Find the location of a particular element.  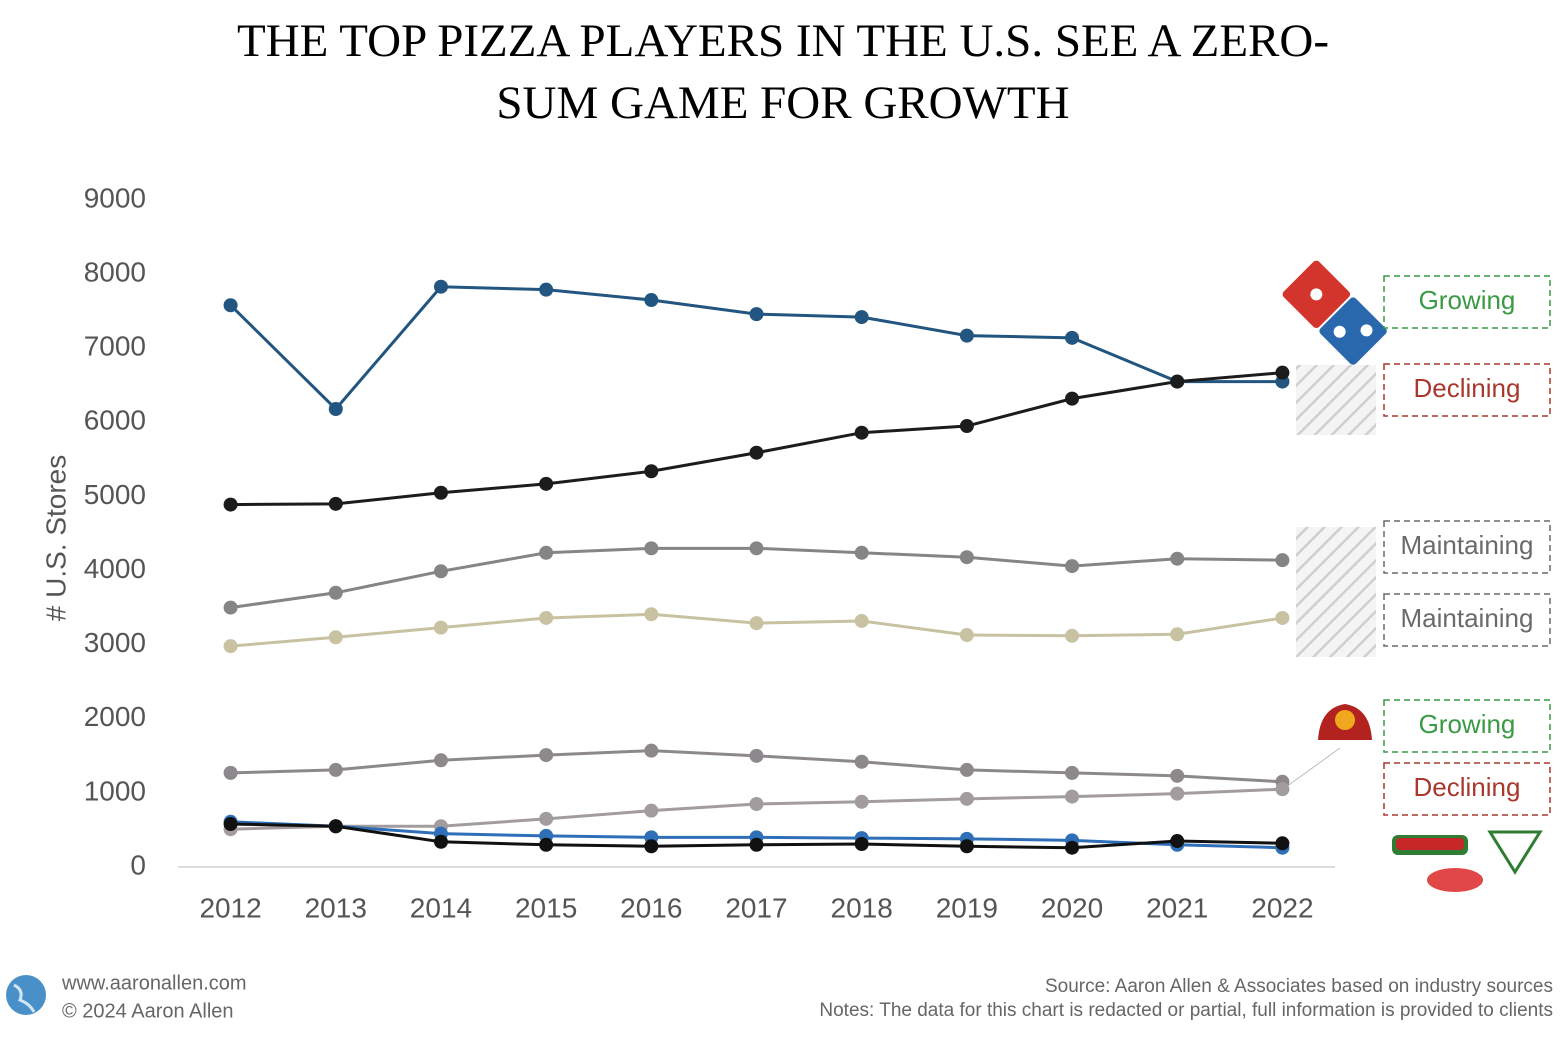

x-tick-label: 2015 is located at coordinates (546, 907).